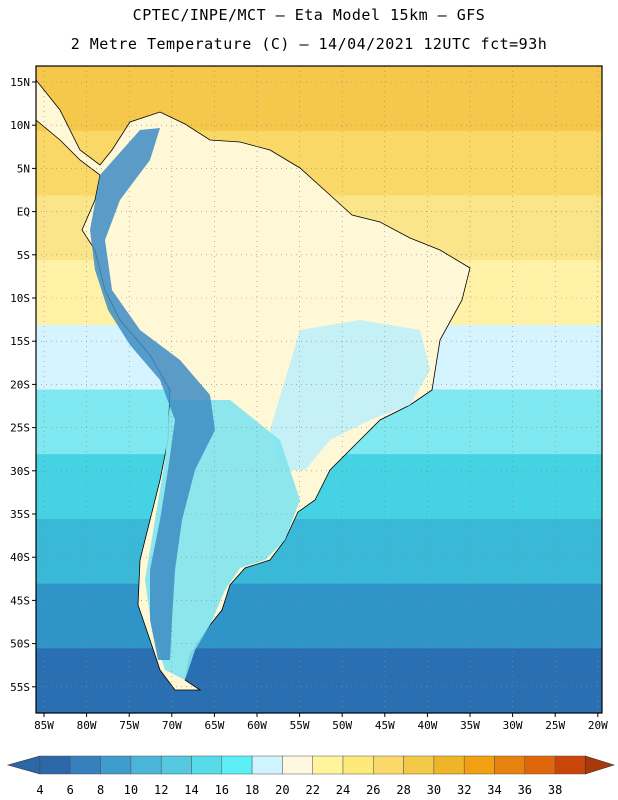  What do you see at coordinates (373, 790) in the screenshot?
I see `colorbar-label: 26` at bounding box center [373, 790].